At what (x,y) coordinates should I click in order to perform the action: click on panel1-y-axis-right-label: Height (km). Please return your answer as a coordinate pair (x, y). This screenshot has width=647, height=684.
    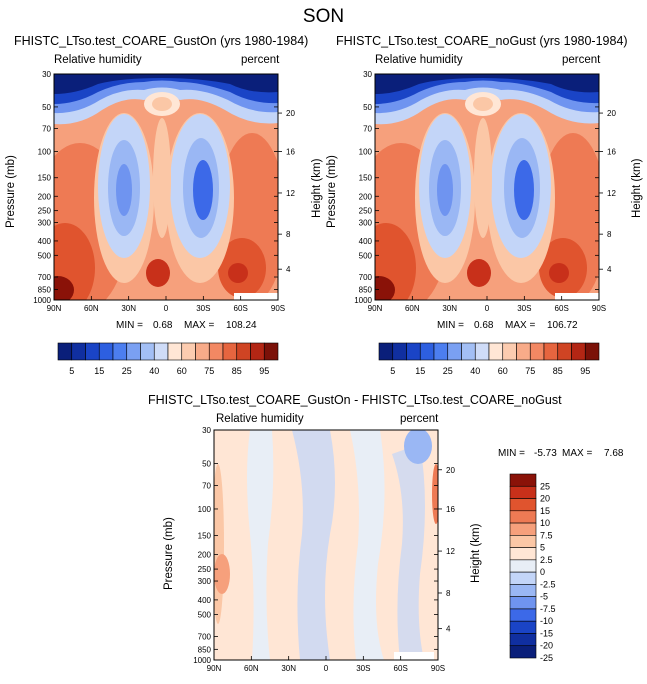
    Looking at the image, I should click on (317, 188).